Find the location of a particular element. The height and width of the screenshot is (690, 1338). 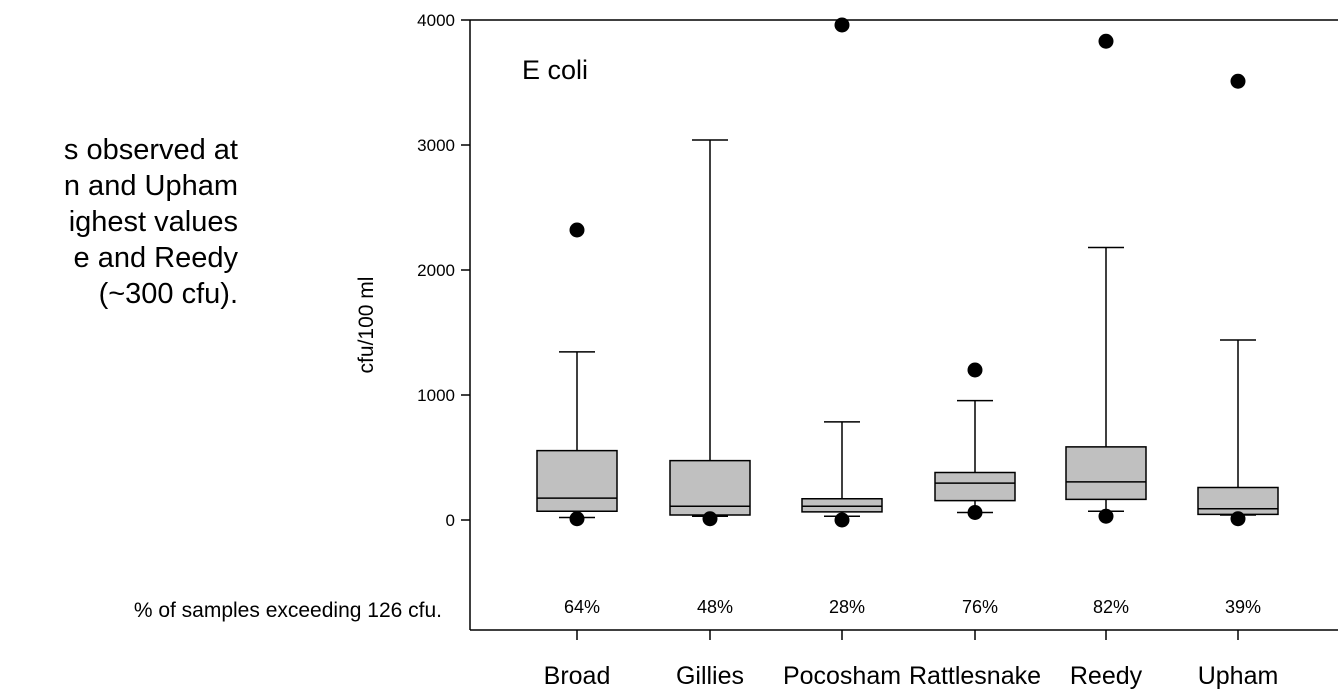

x-category-label: Broad is located at coordinates (577, 676).